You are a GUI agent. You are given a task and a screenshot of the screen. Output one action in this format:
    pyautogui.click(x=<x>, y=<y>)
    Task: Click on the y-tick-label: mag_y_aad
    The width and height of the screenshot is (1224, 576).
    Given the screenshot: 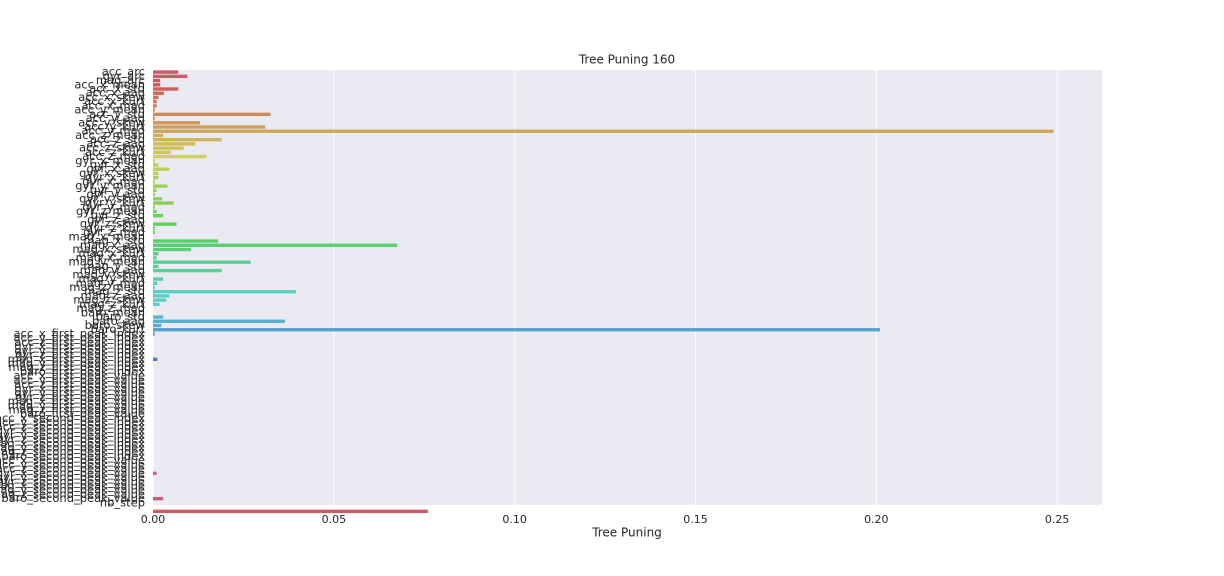 What is the action you would take?
    pyautogui.click(x=112, y=270)
    